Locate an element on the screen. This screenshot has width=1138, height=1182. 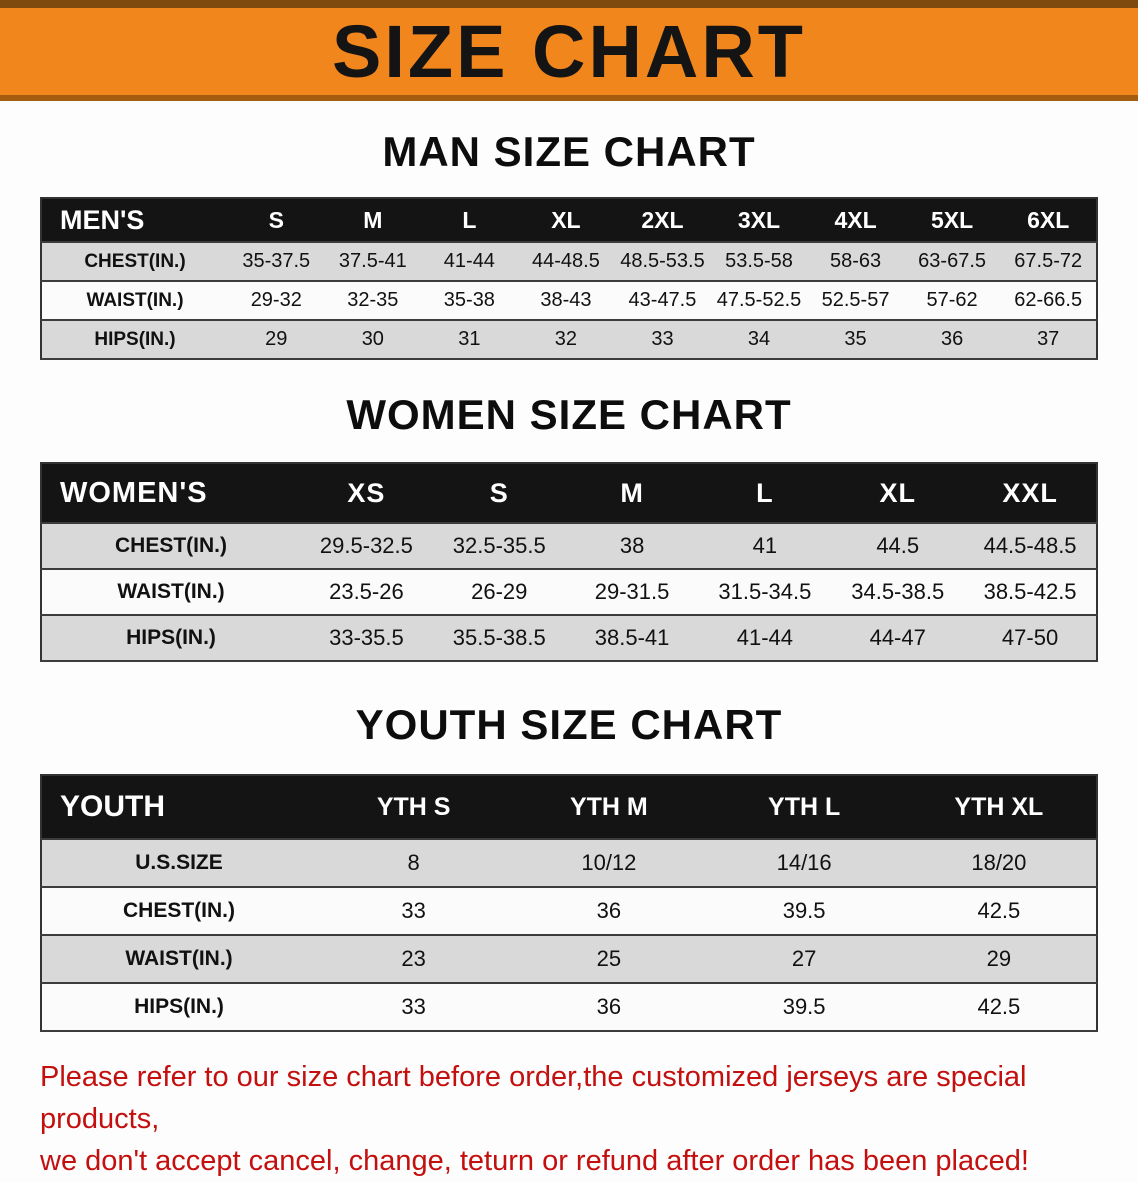
size-value: 30 is located at coordinates (373, 339).